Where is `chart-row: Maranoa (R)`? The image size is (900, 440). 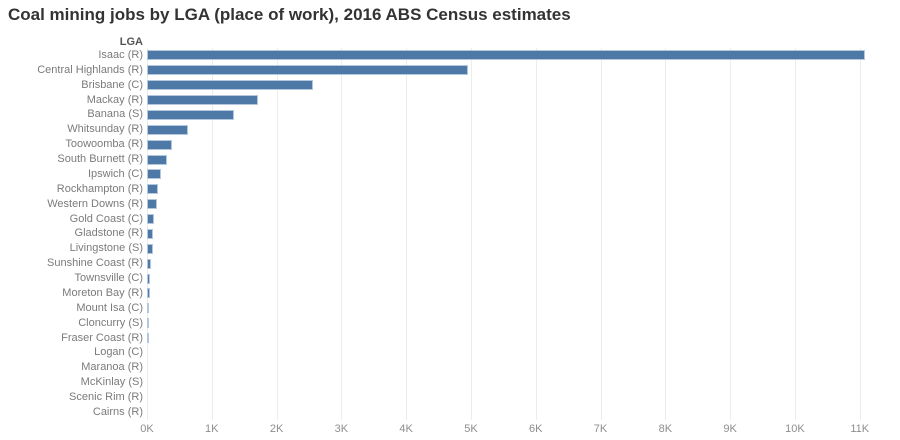
chart-row: Maranoa (R) is located at coordinates (448, 367).